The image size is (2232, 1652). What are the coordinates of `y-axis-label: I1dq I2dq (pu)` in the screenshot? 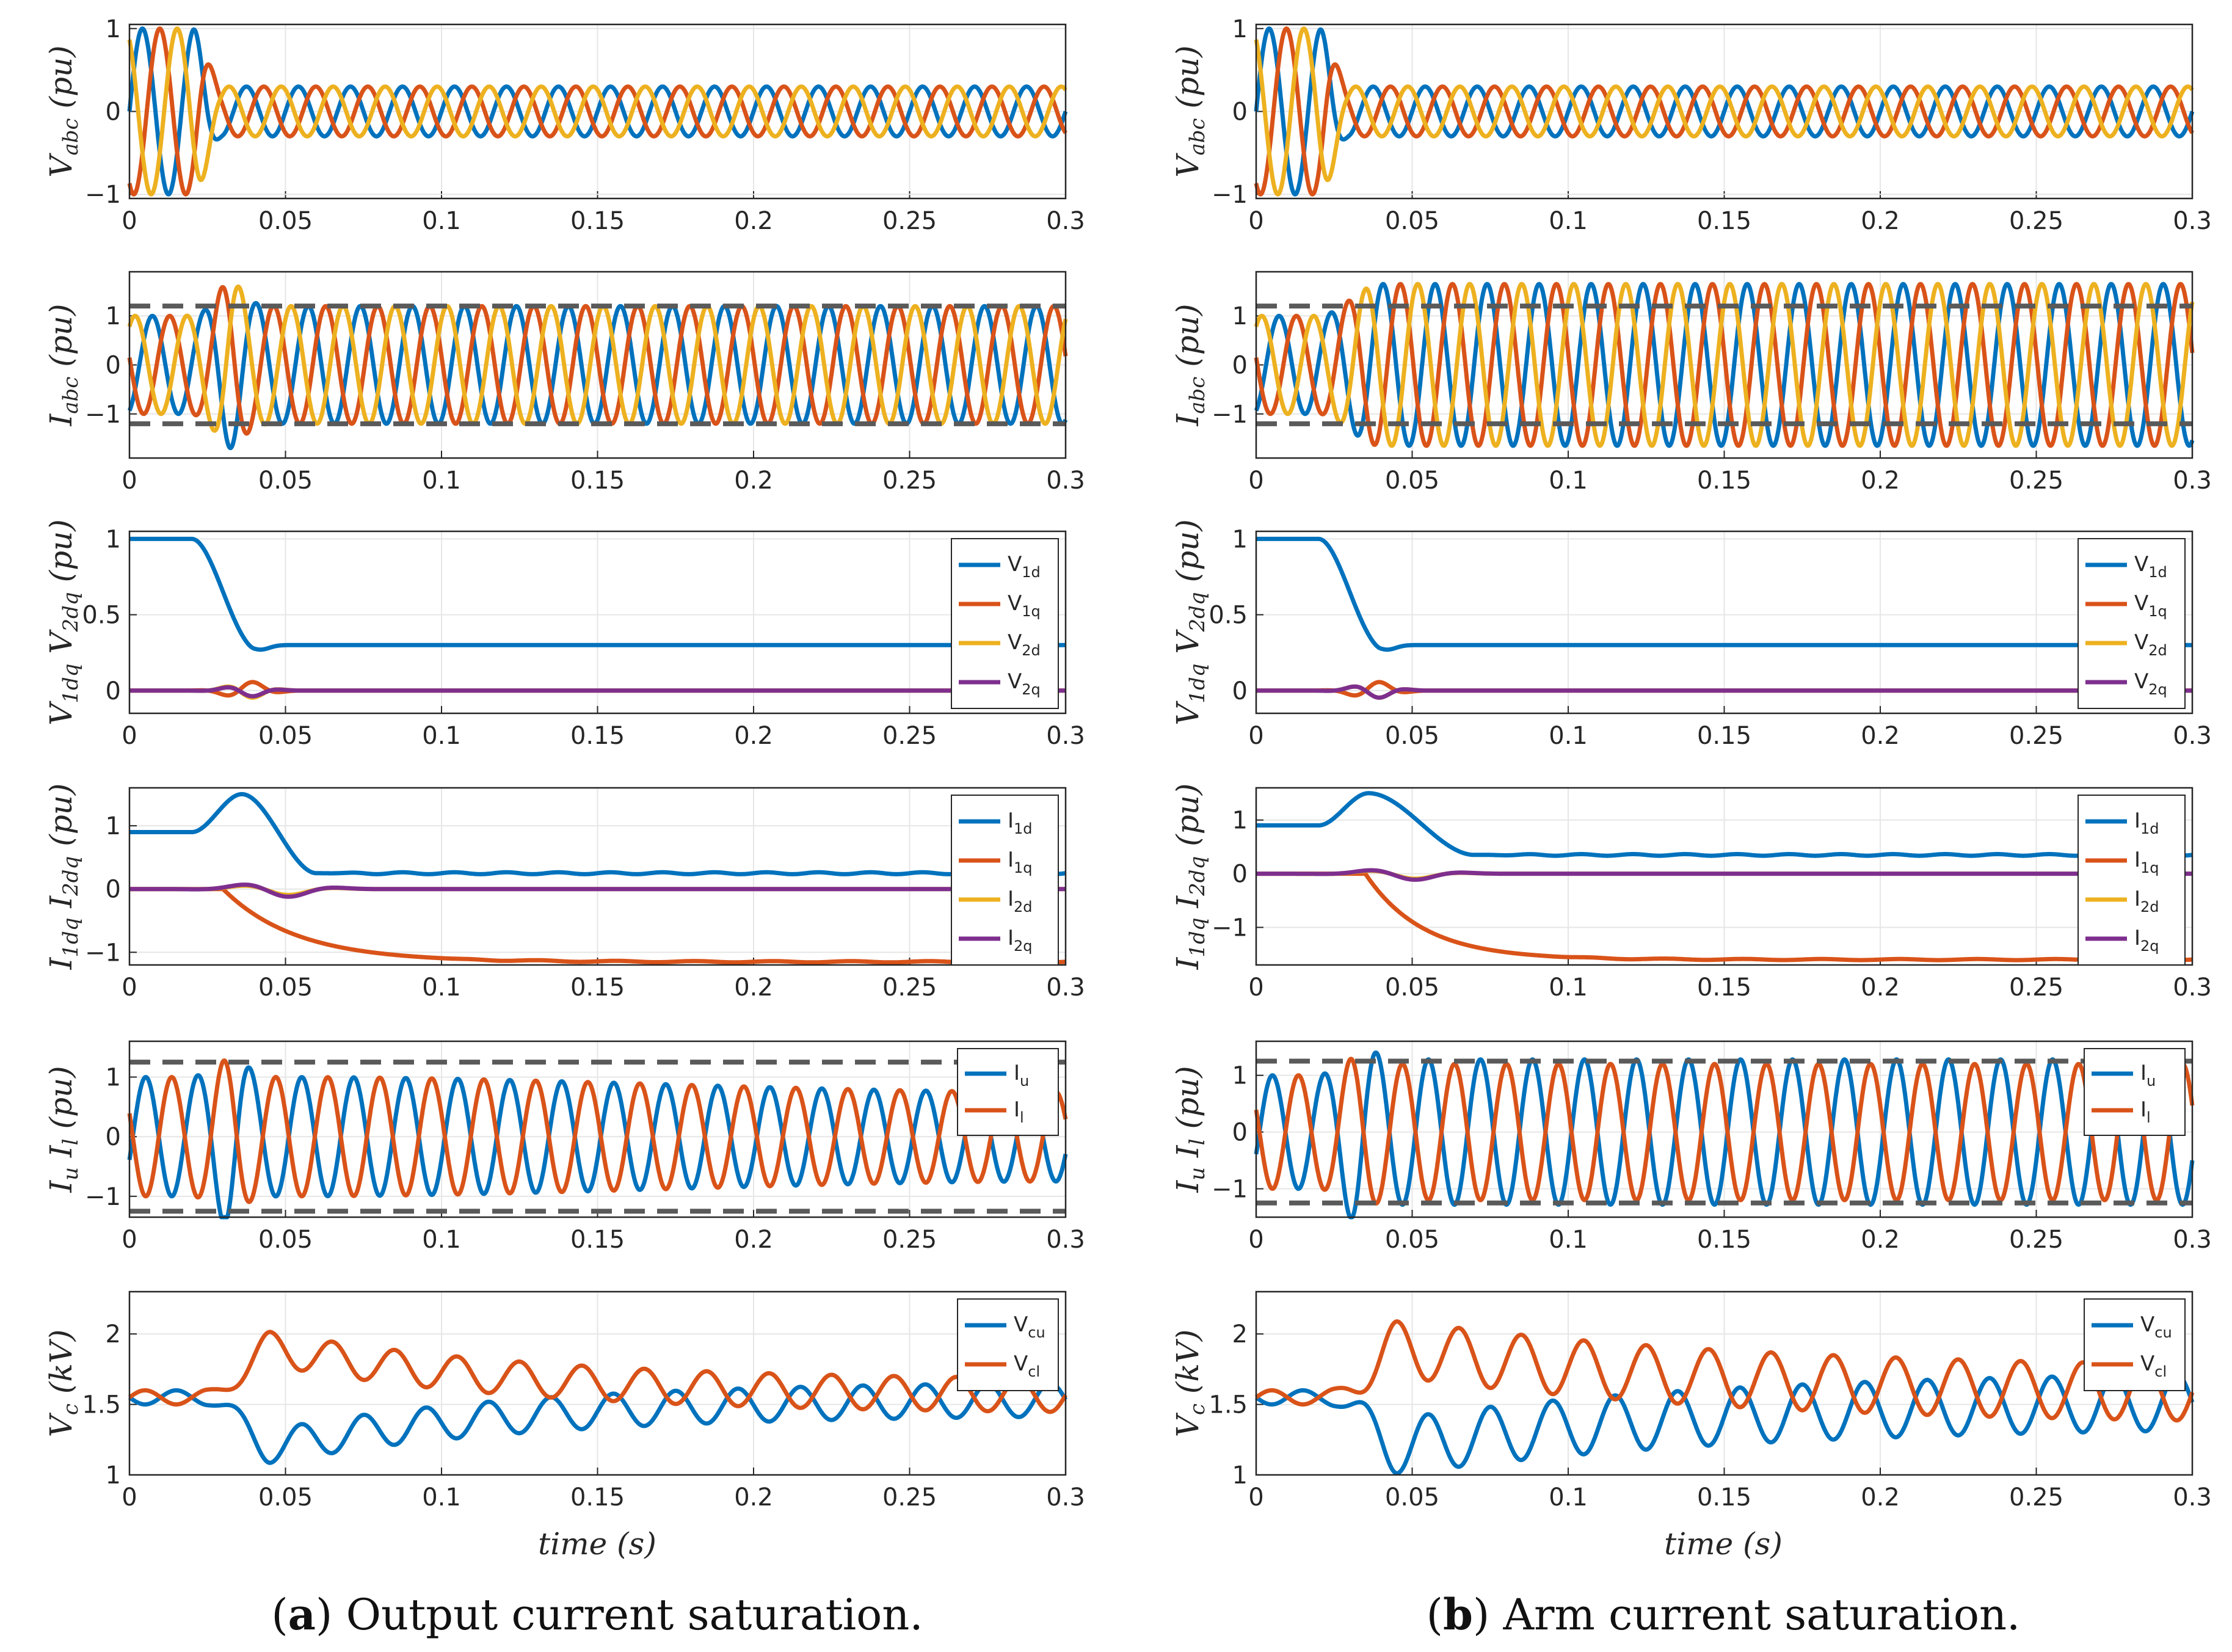 It's located at (1190, 877).